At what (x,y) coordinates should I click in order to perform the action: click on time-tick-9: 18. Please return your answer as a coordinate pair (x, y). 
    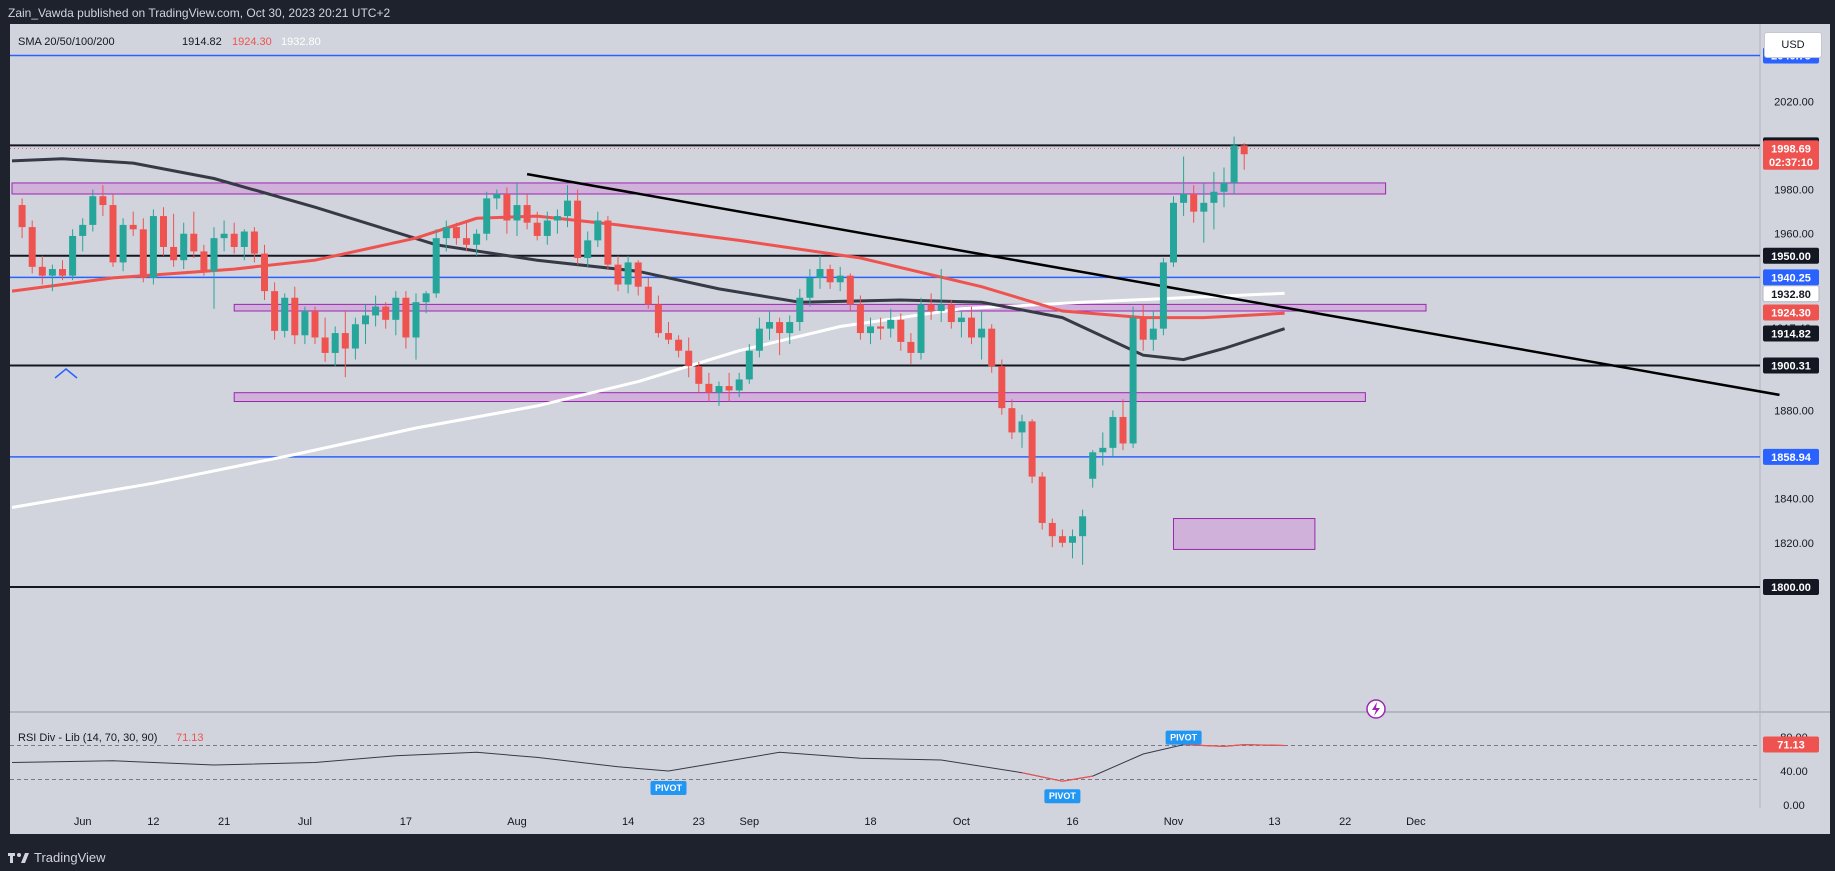
    Looking at the image, I should click on (870, 822).